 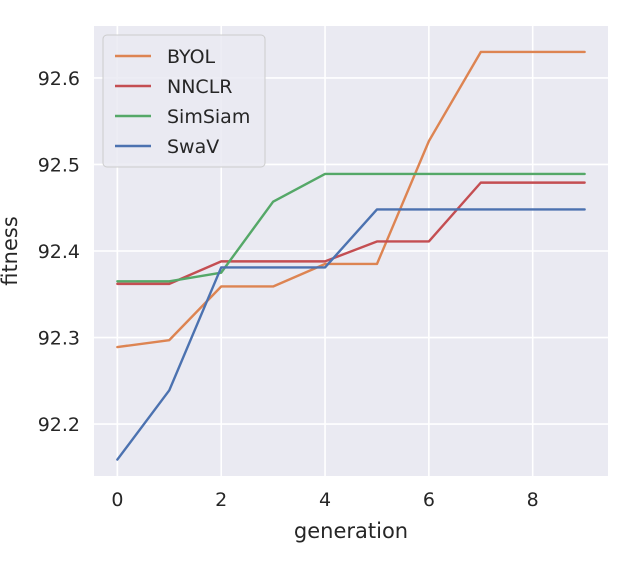 I want to click on legend: BYOL NNCLR SimSiam SwaV, so click(x=184, y=101).